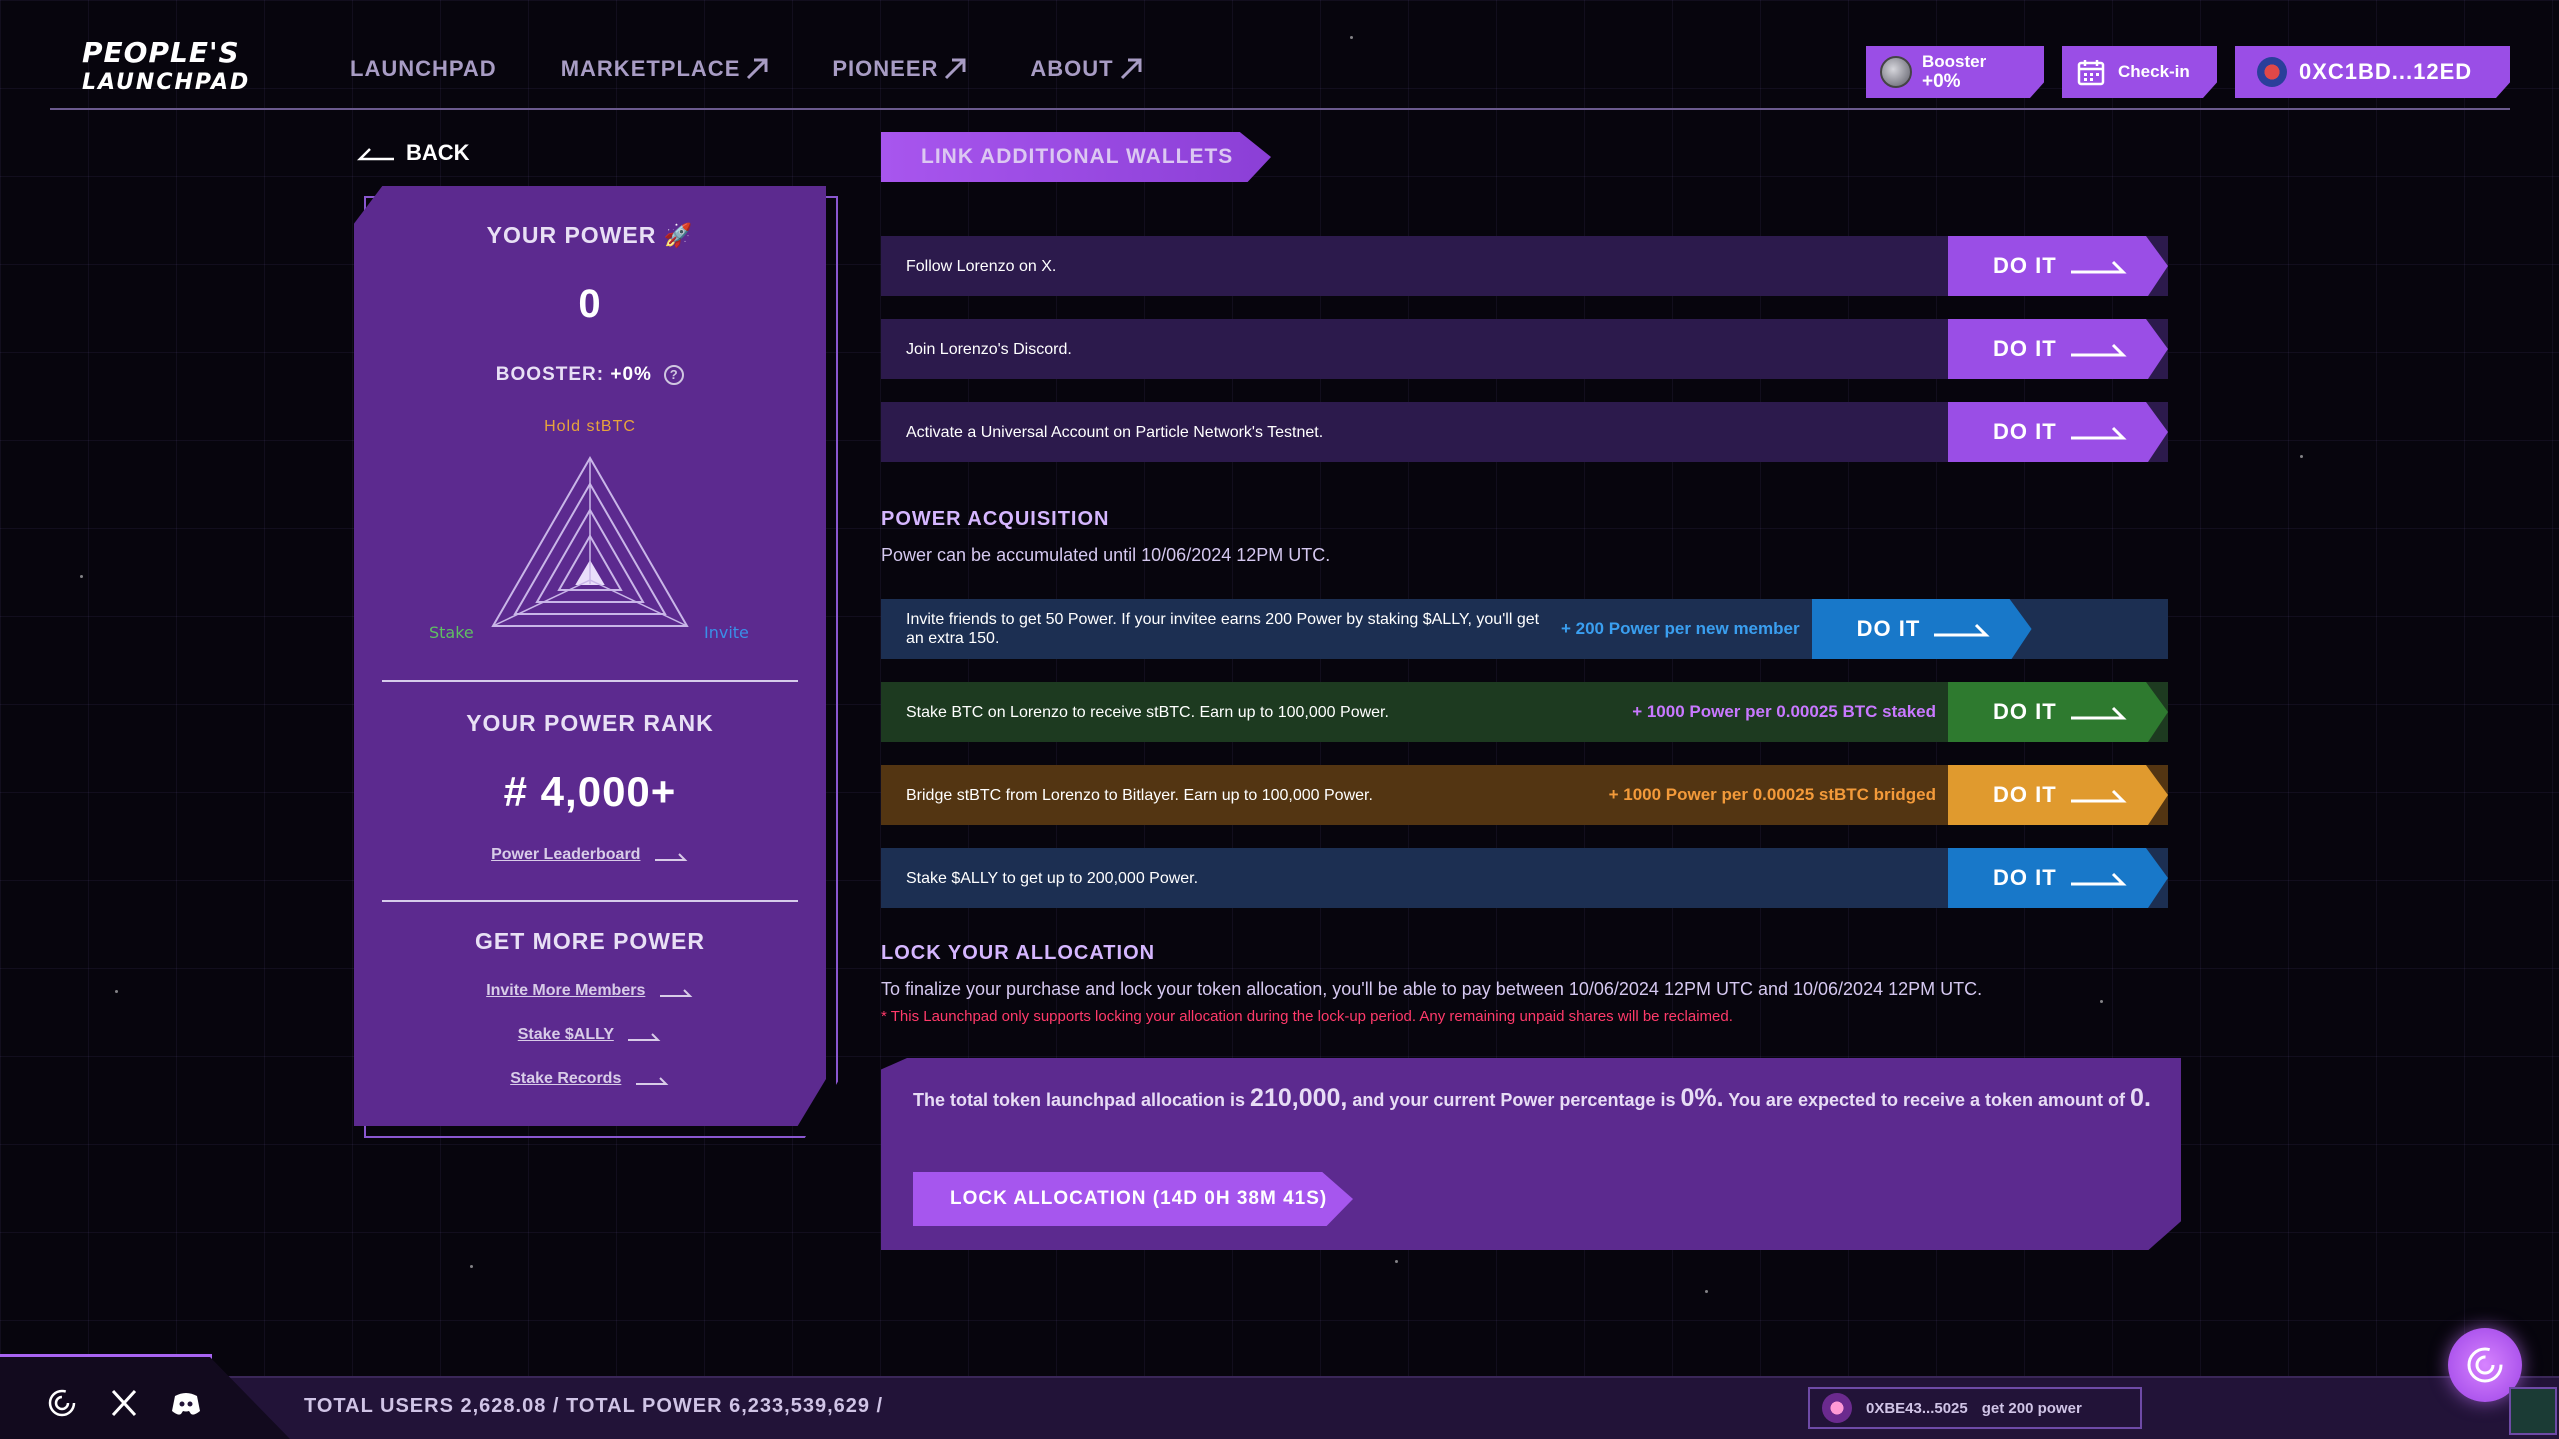  What do you see at coordinates (1076, 157) in the screenshot?
I see `link-wallets-button: LINK ADDITIONAL WALLETS` at bounding box center [1076, 157].